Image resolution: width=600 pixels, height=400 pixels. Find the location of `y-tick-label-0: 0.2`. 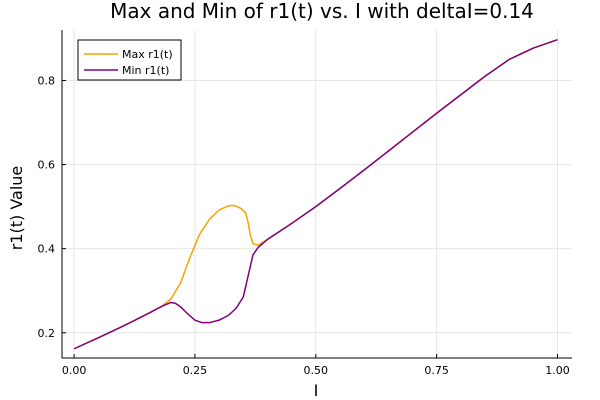

y-tick-label-0: 0.2 is located at coordinates (47, 333).